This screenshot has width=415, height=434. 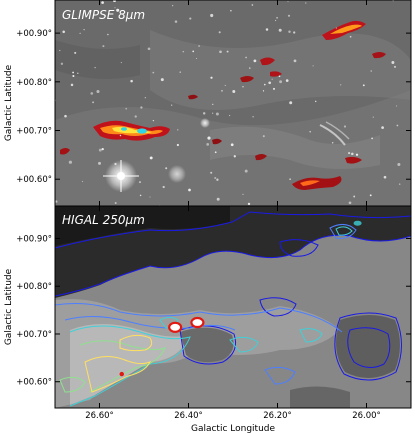 I want to click on glimpse-title: GLIMPSE 8μm, so click(x=103, y=15).